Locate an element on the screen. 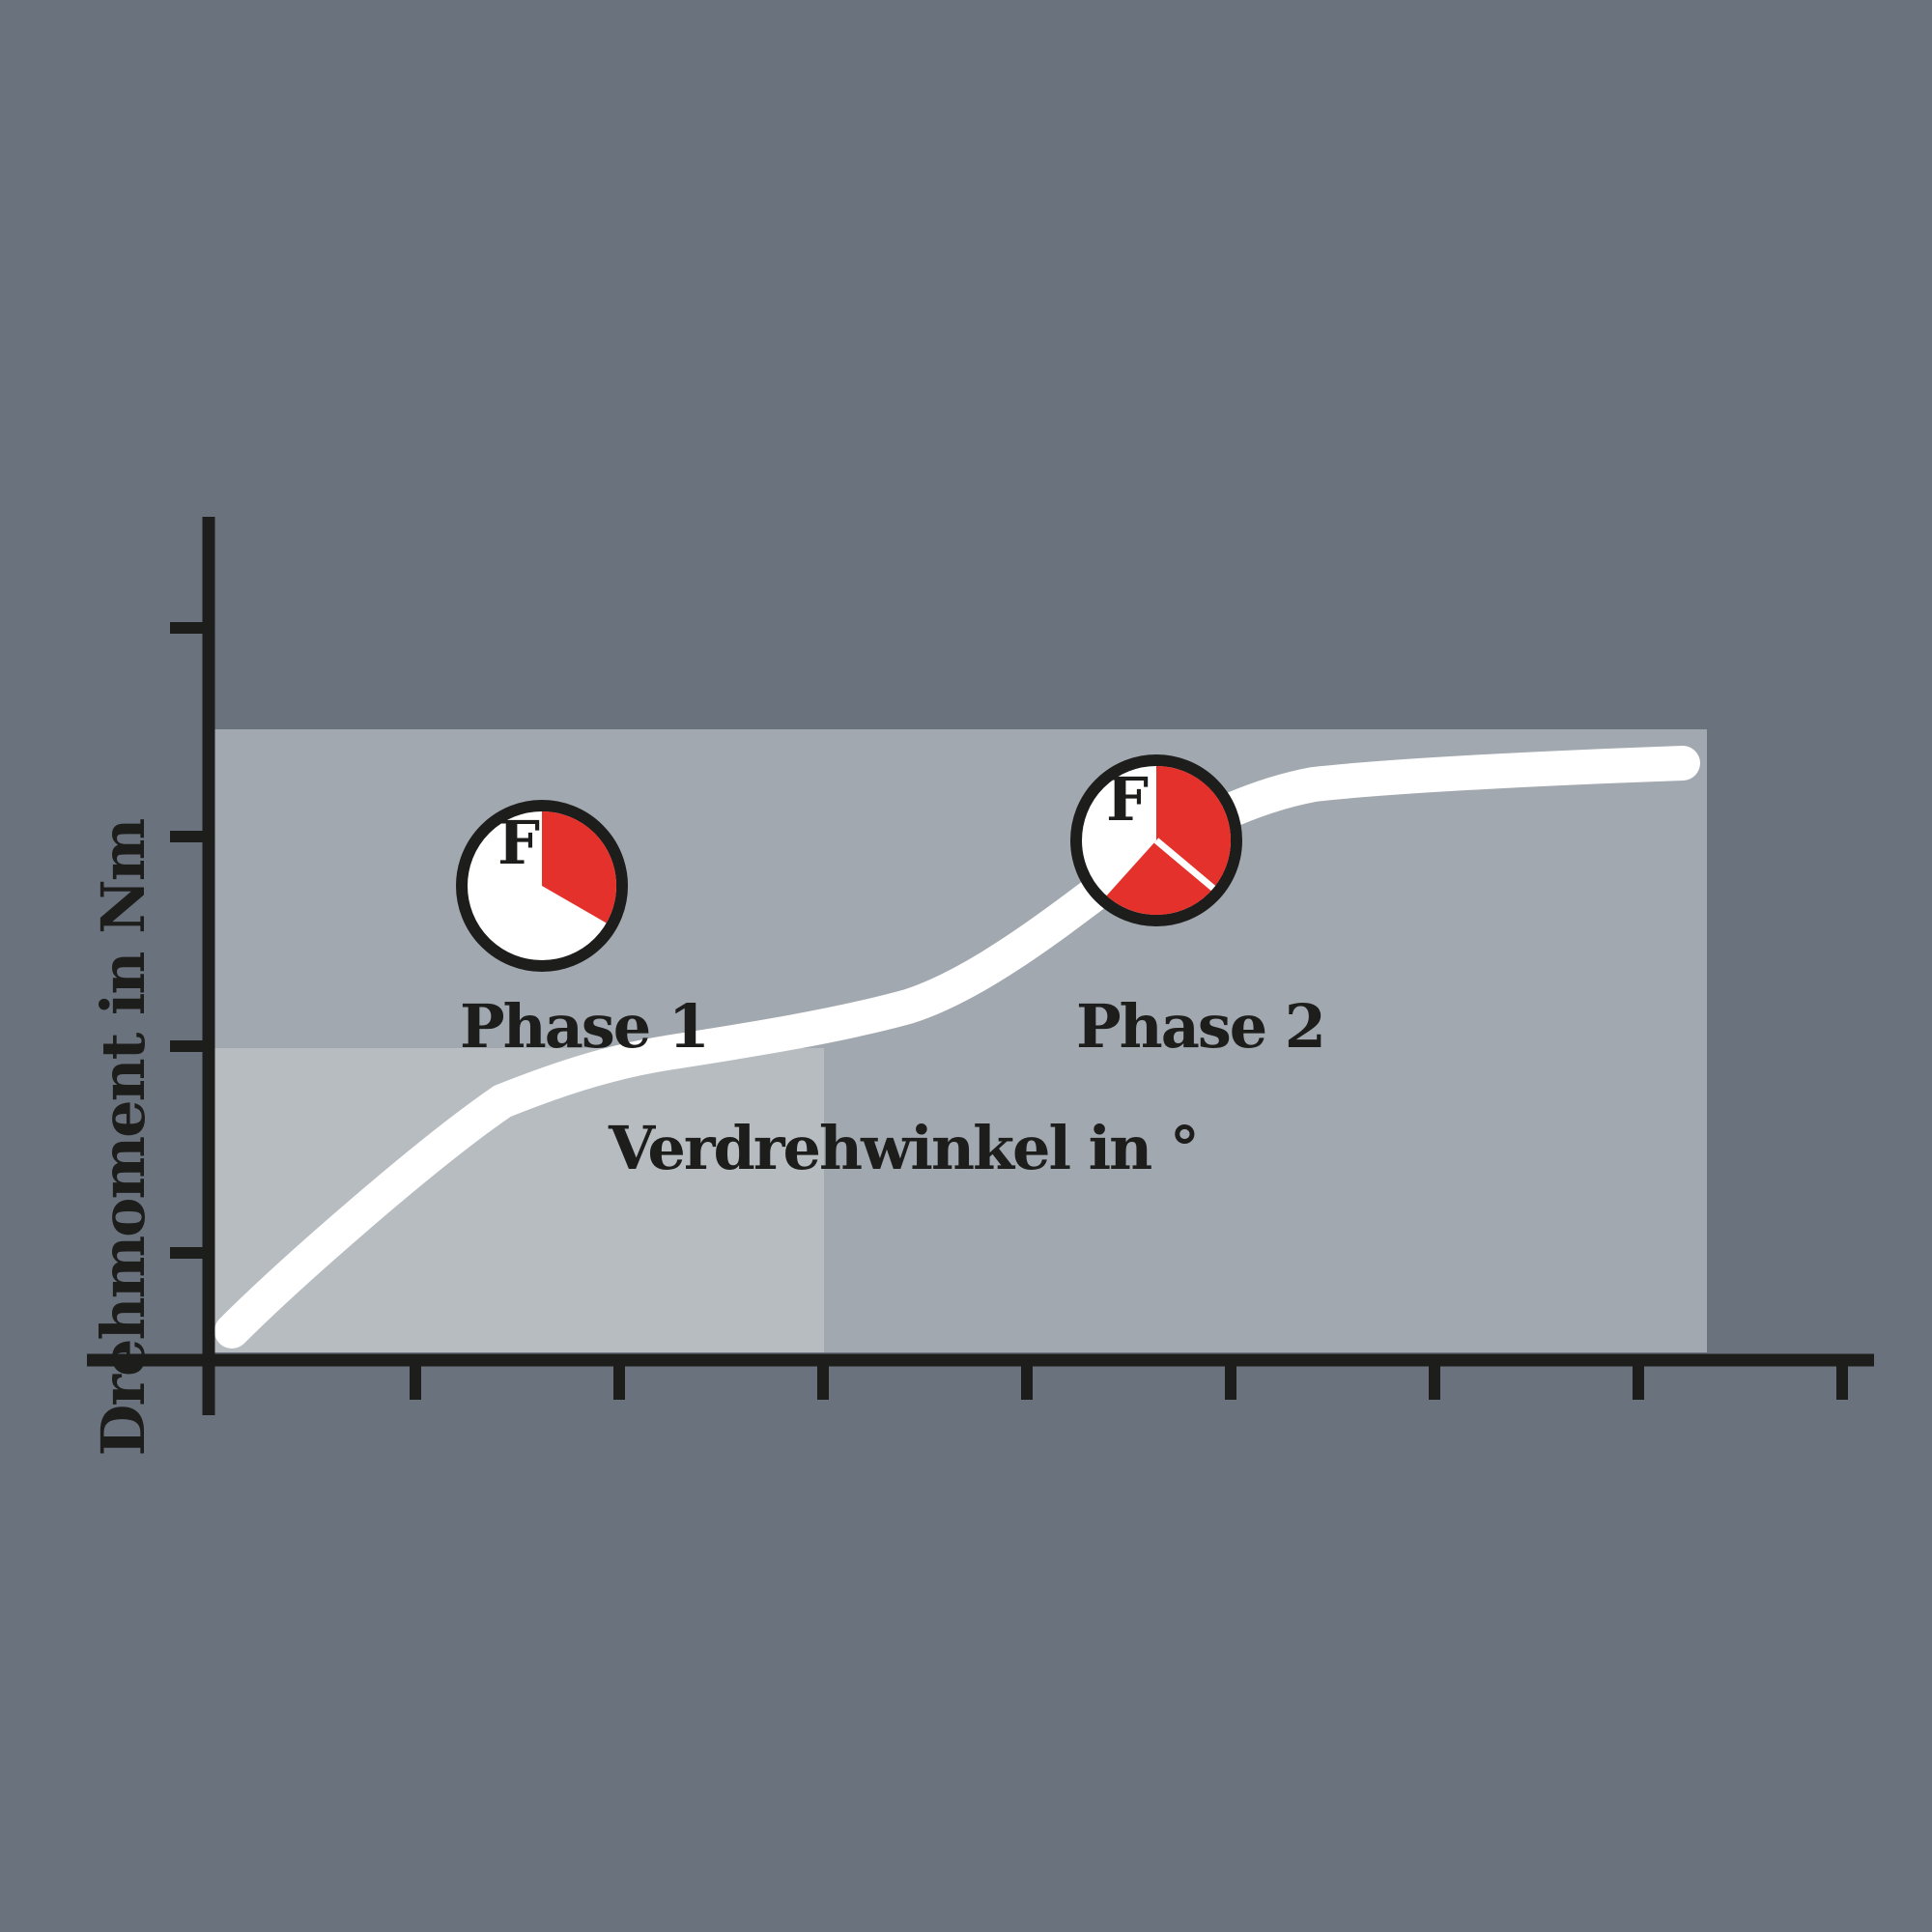 The height and width of the screenshot is (1932, 1932). phase1-force-letter: F is located at coordinates (518, 843).